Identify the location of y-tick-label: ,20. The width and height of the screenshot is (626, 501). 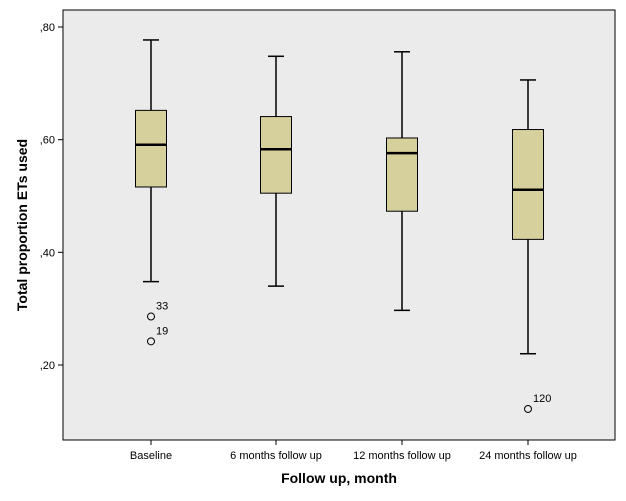
(47, 366).